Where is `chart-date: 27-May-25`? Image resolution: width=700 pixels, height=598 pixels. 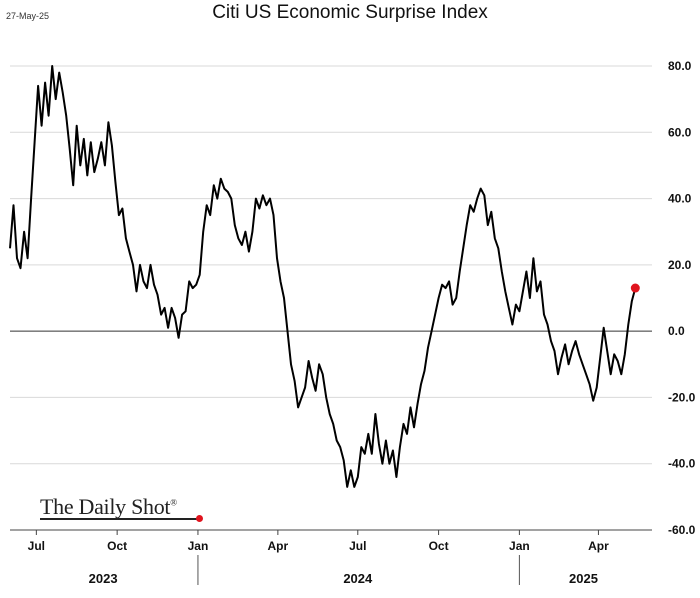
chart-date: 27-May-25 is located at coordinates (28, 16).